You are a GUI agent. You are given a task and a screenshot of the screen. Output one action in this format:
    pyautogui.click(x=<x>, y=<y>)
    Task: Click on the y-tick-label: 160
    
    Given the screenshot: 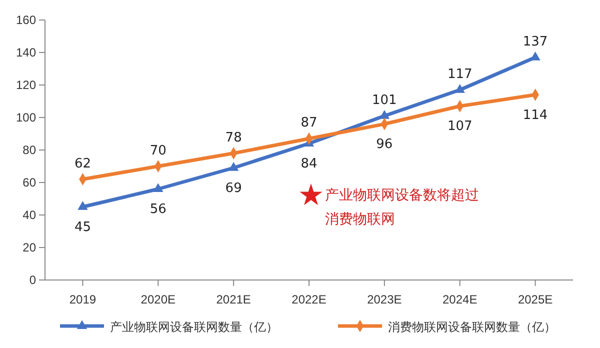 What is the action you would take?
    pyautogui.click(x=26, y=19)
    